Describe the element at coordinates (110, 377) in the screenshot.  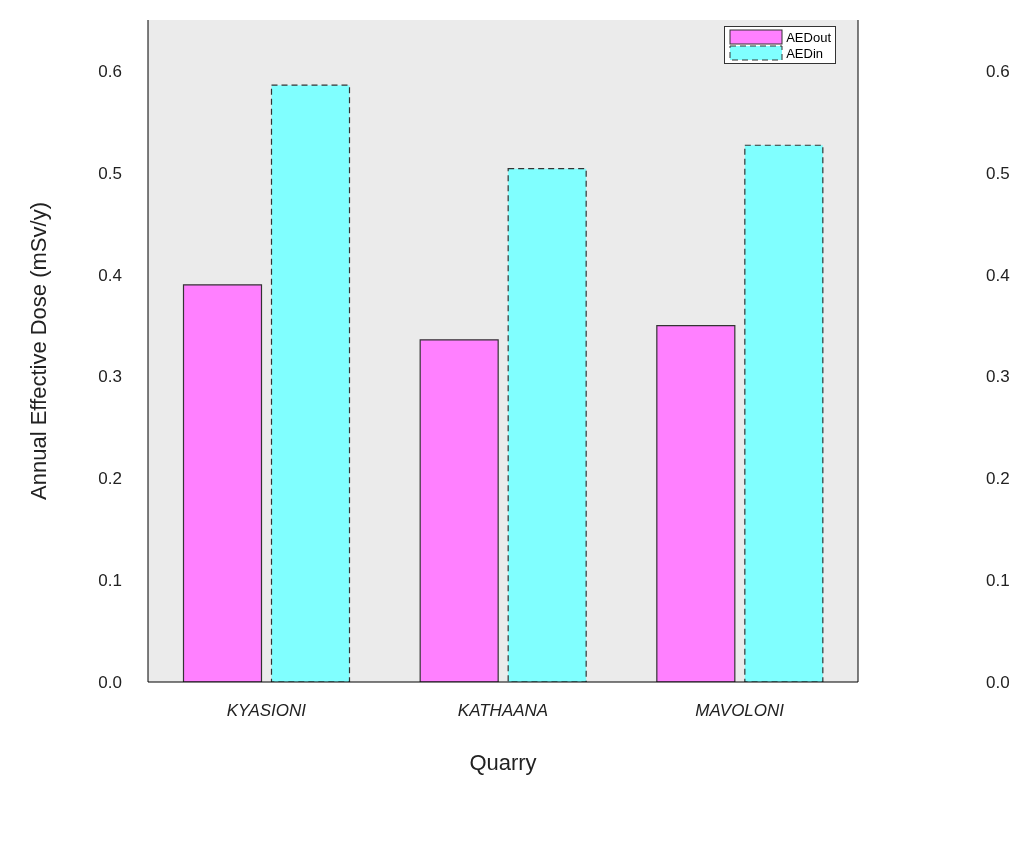
I see `y-tick-label: 0.3` at that location.